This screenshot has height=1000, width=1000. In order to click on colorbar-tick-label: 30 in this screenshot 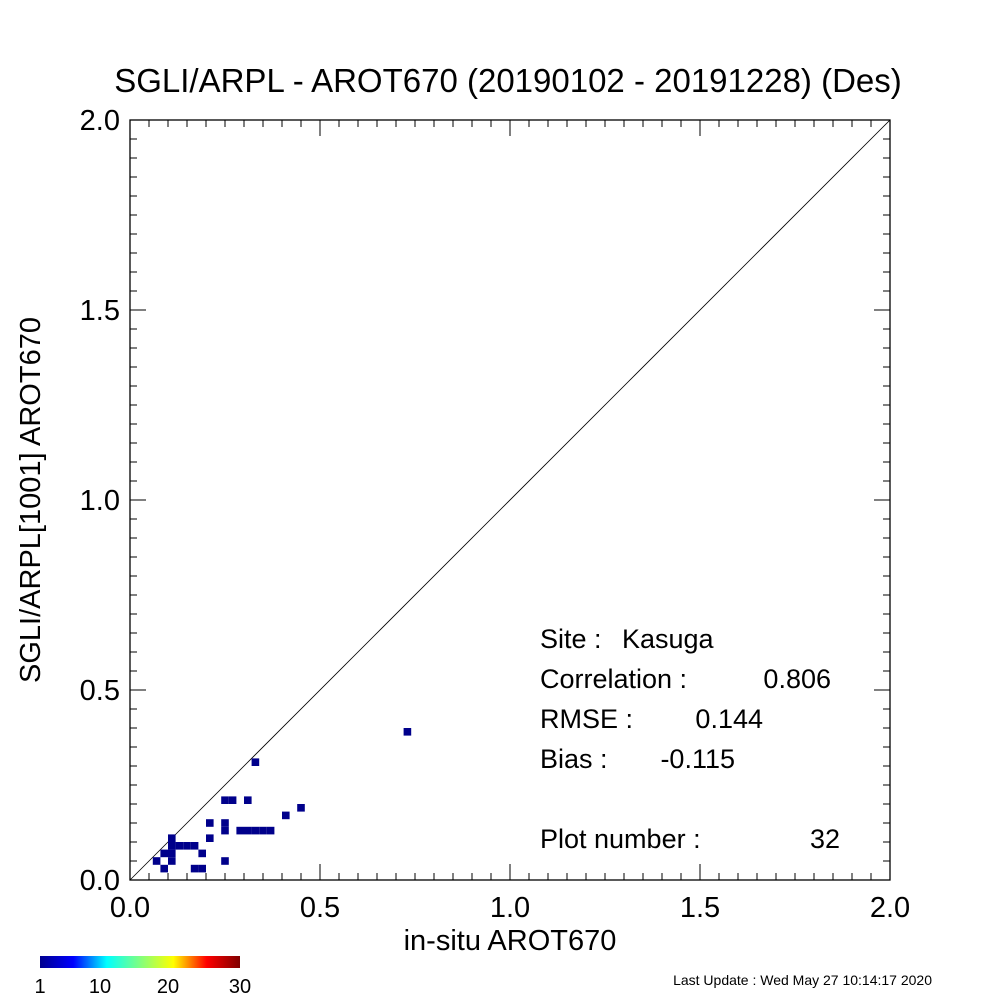, I will do `click(240, 987)`.